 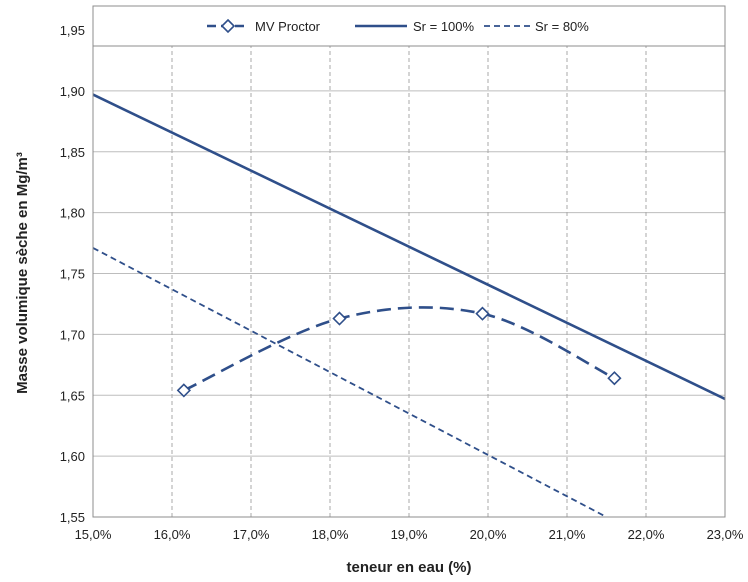 What do you see at coordinates (72, 30) in the screenshot?
I see `y-tick-label: 1,95` at bounding box center [72, 30].